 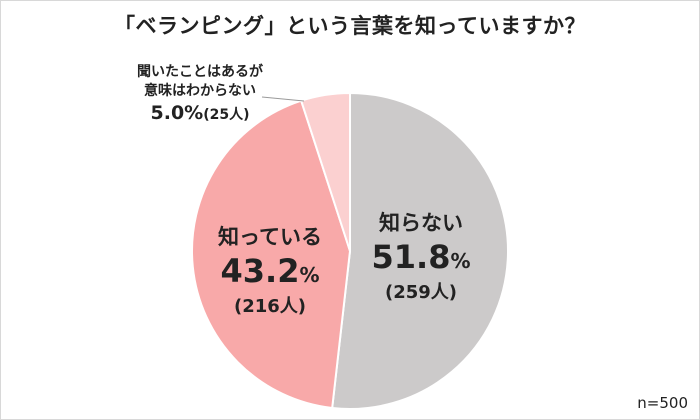 I want to click on slice-count-known: (216人), so click(x=270, y=306).